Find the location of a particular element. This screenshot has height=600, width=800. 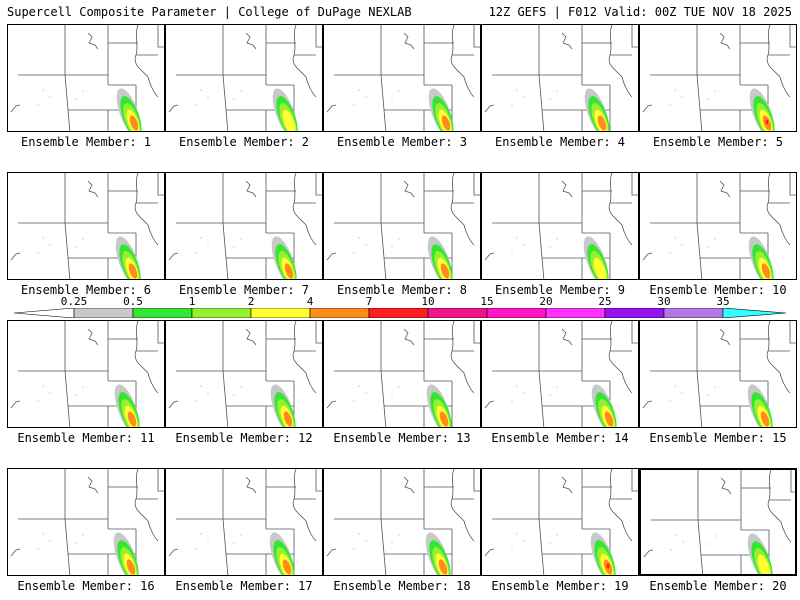

ensemble-member-label: Ensemble Member: 9 is located at coordinates (560, 290).